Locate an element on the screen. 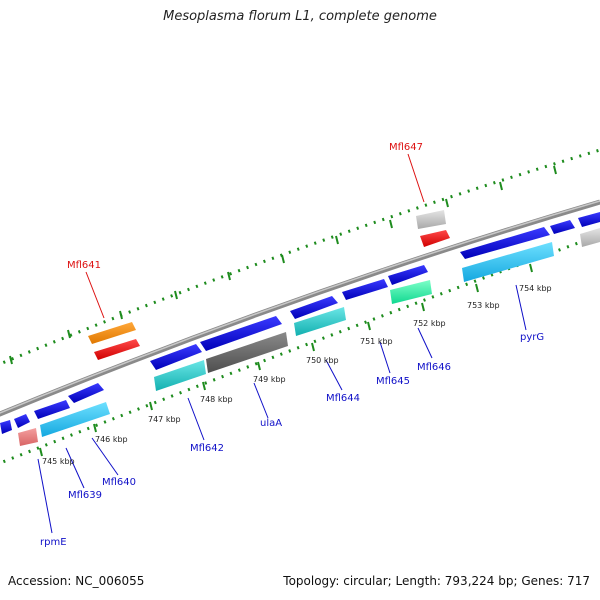 Image resolution: width=600 pixels, height=600 pixels. kbp-label: 751 kbp is located at coordinates (376, 341).